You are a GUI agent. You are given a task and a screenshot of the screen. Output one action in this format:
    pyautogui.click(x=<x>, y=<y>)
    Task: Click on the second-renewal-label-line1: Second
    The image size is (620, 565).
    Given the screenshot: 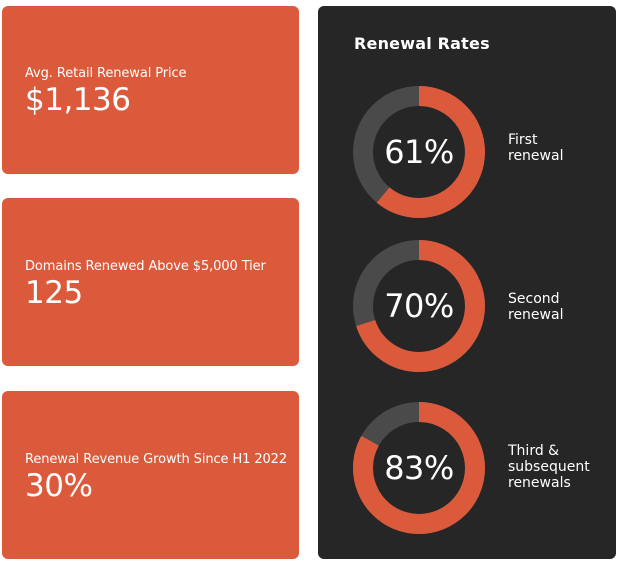 What is the action you would take?
    pyautogui.click(x=534, y=299)
    